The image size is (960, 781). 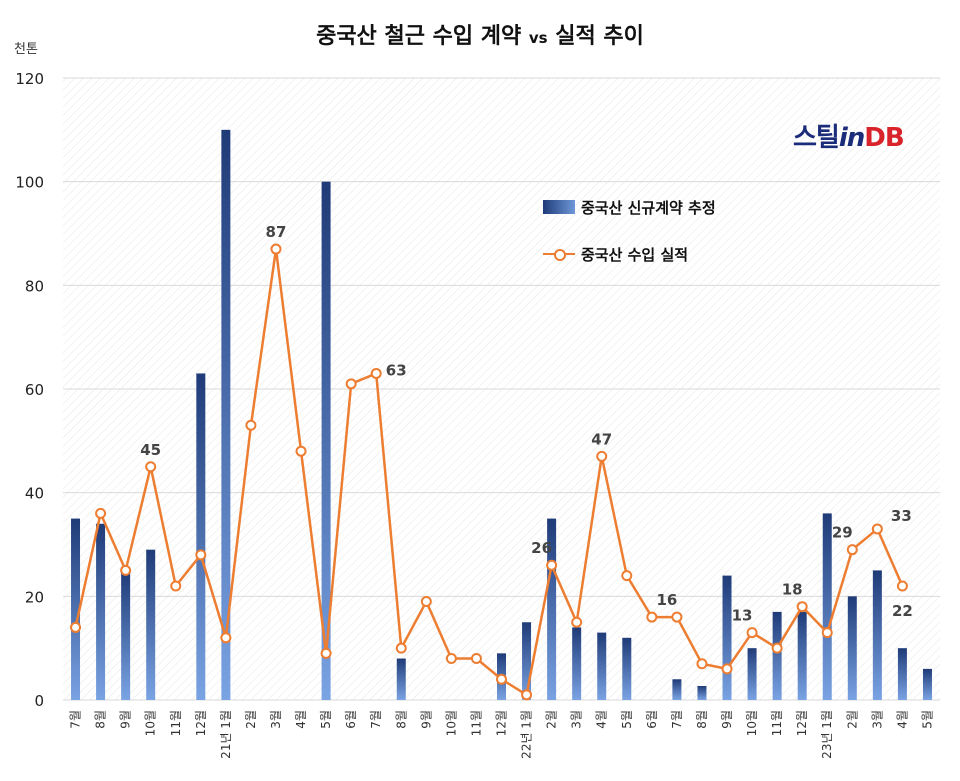 What do you see at coordinates (401, 719) in the screenshot?
I see `x-tick-label: 8월` at bounding box center [401, 719].